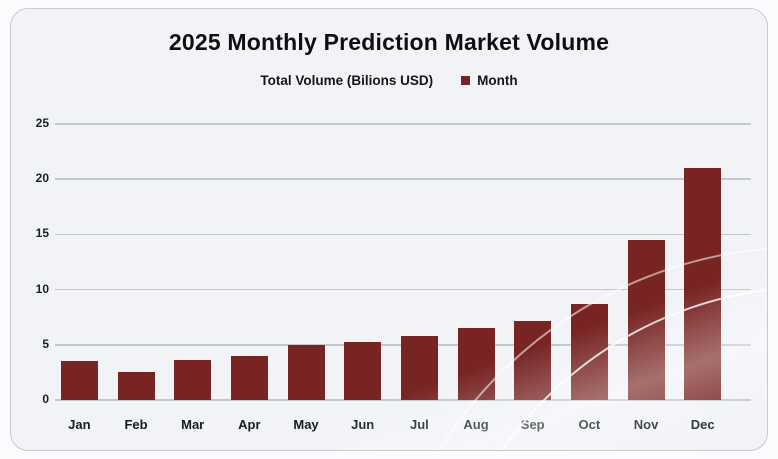  What do you see at coordinates (466, 80) in the screenshot?
I see `legend-swatch-icon` at bounding box center [466, 80].